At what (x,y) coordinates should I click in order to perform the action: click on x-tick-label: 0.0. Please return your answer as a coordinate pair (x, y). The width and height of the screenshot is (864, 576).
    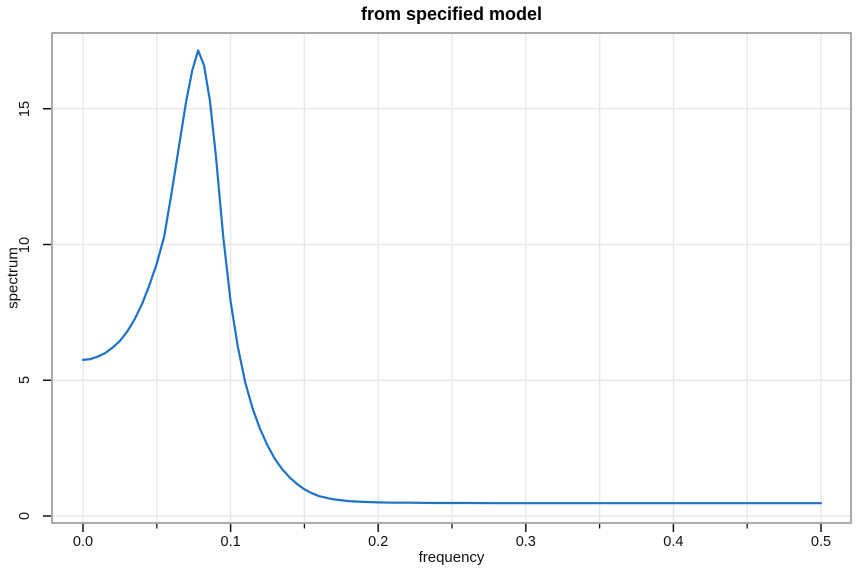
    Looking at the image, I should click on (83, 542).